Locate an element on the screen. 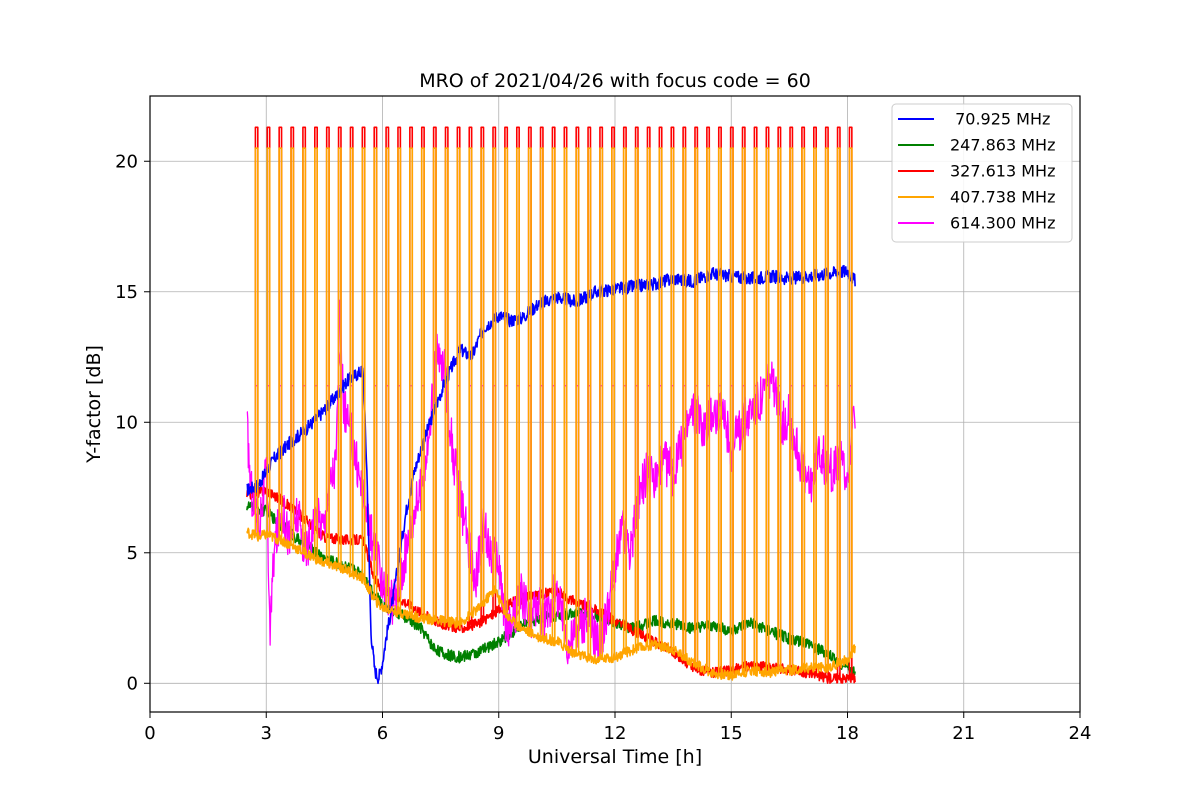 This screenshot has height=800, width=1200. x-tick-label: 9 is located at coordinates (498, 733).